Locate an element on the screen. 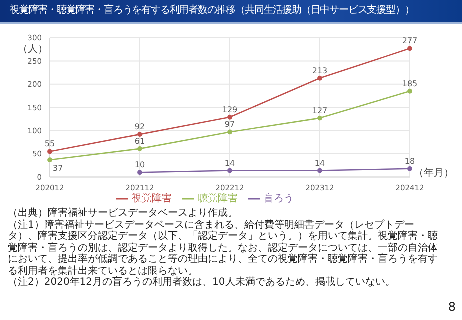  data-label: 97 is located at coordinates (230, 125).